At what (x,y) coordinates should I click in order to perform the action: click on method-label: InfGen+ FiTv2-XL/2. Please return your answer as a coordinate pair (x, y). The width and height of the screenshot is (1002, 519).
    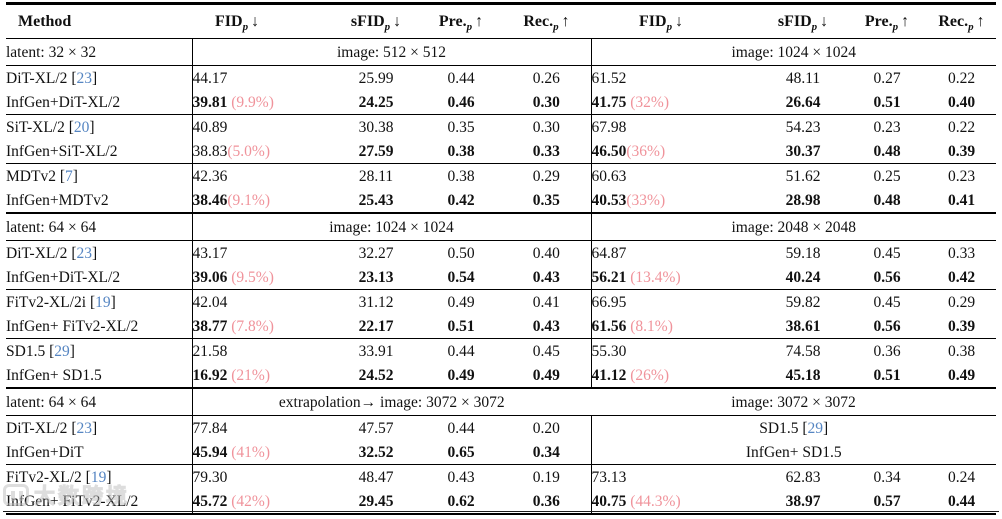
    Looking at the image, I should click on (72, 326).